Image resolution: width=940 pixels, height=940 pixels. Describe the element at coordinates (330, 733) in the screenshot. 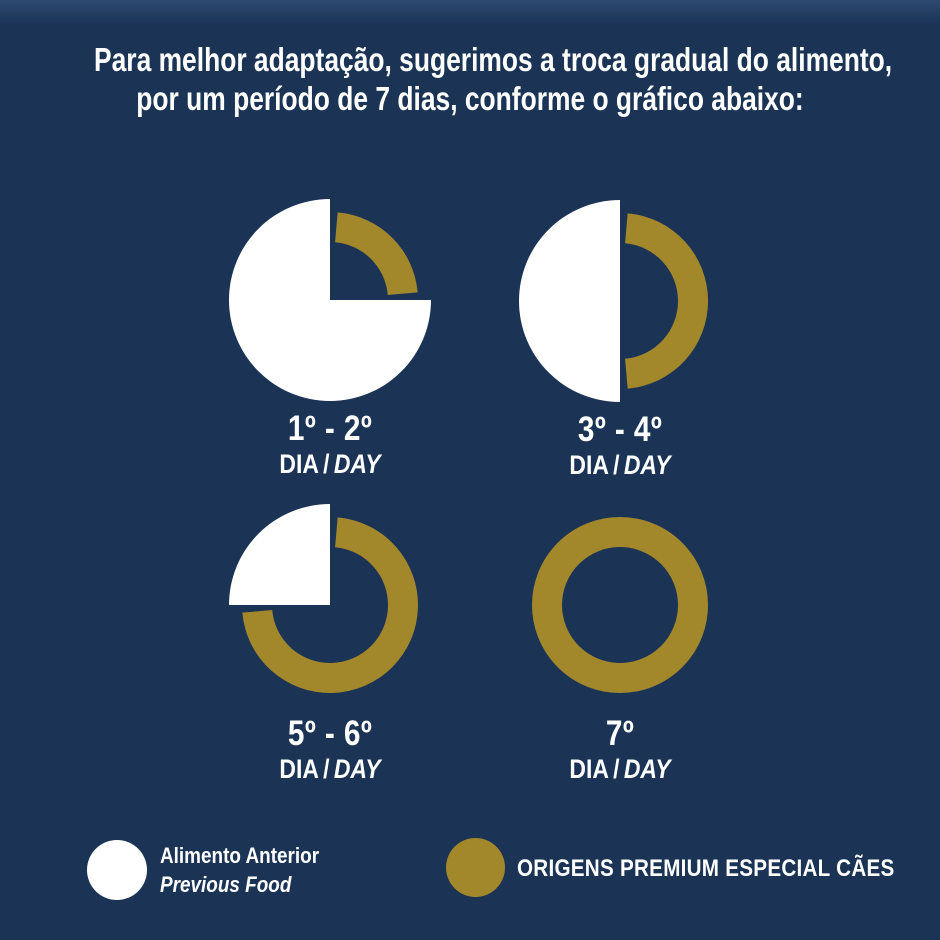

I see `day-range-label: 5º - 6º` at that location.